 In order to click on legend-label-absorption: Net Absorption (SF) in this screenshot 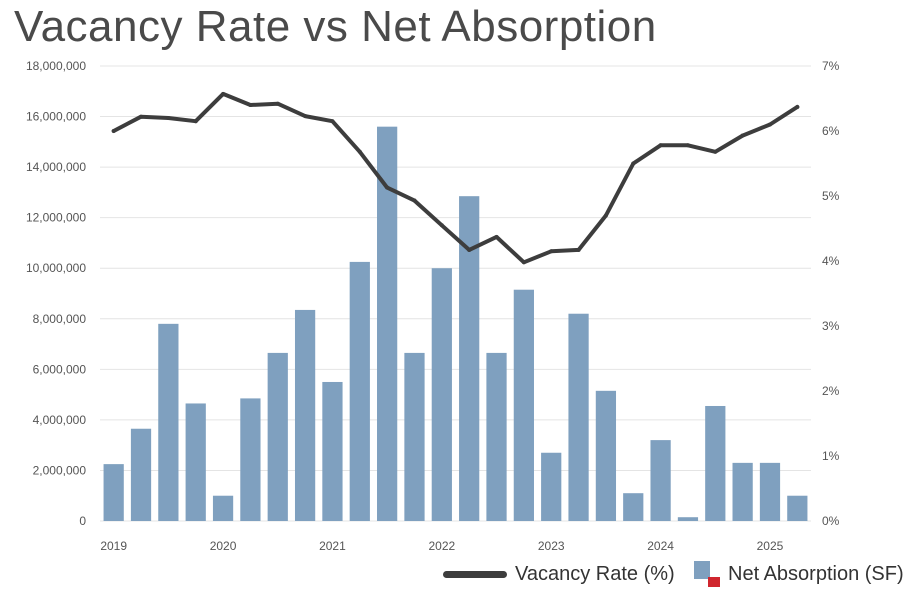, I will do `click(816, 573)`.